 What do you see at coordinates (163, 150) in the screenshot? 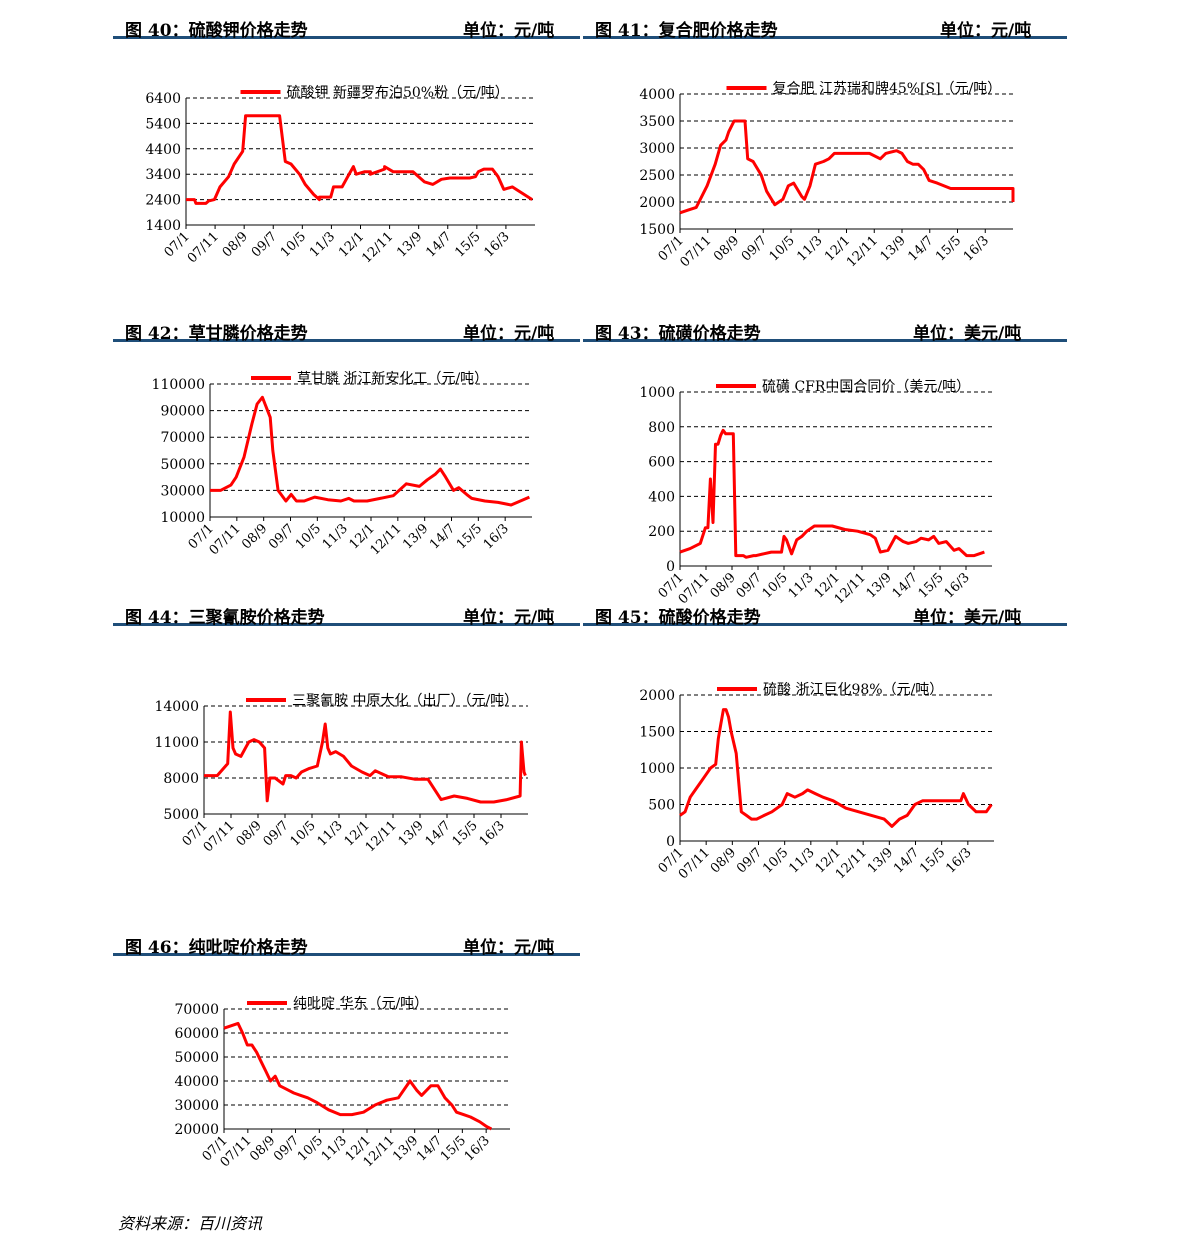
I see `y-tick-label: 4400` at bounding box center [163, 150].